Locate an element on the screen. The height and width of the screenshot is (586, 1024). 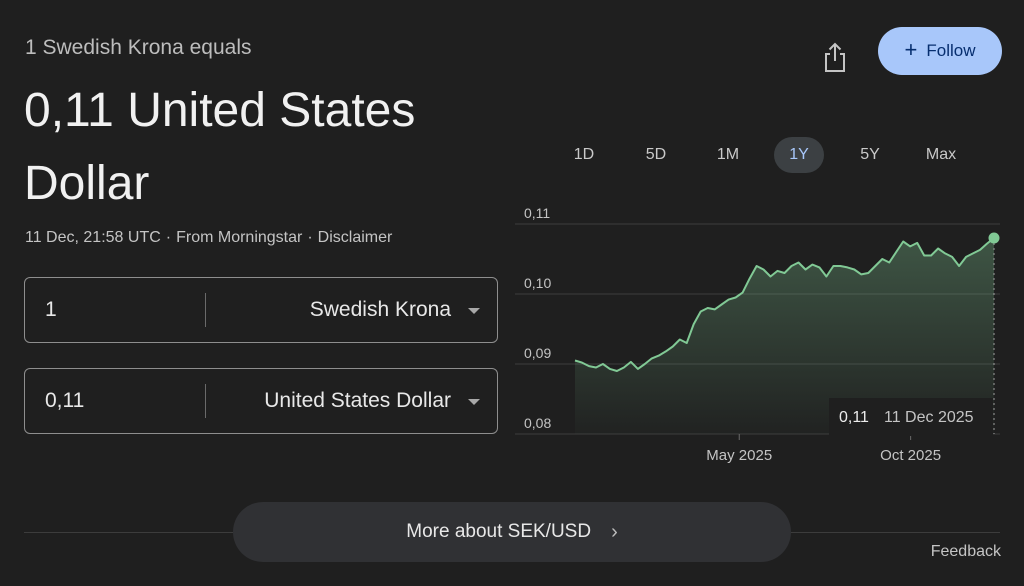
range-tab-max: Max is located at coordinates (941, 154).